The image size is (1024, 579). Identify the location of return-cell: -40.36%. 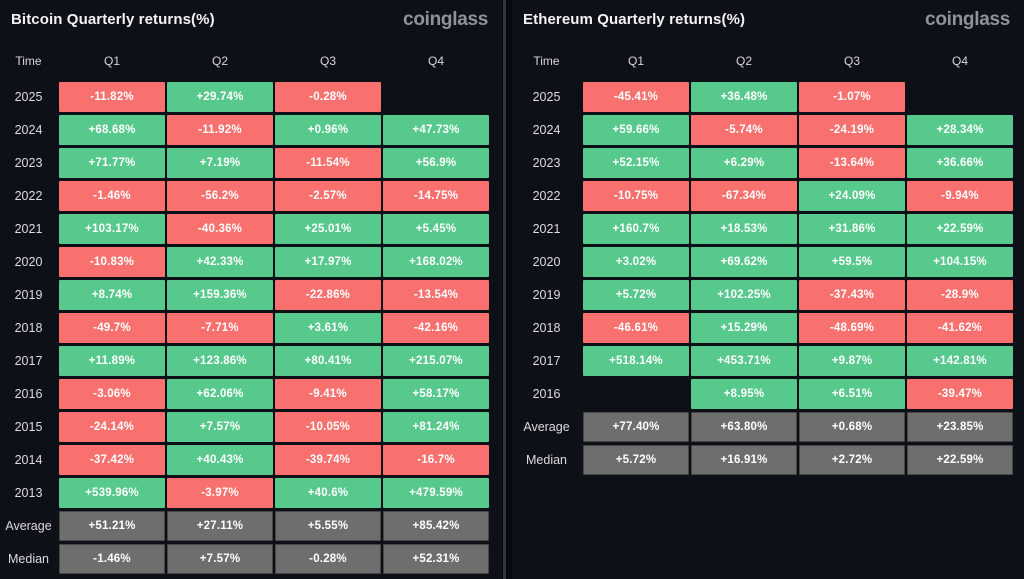
(220, 229).